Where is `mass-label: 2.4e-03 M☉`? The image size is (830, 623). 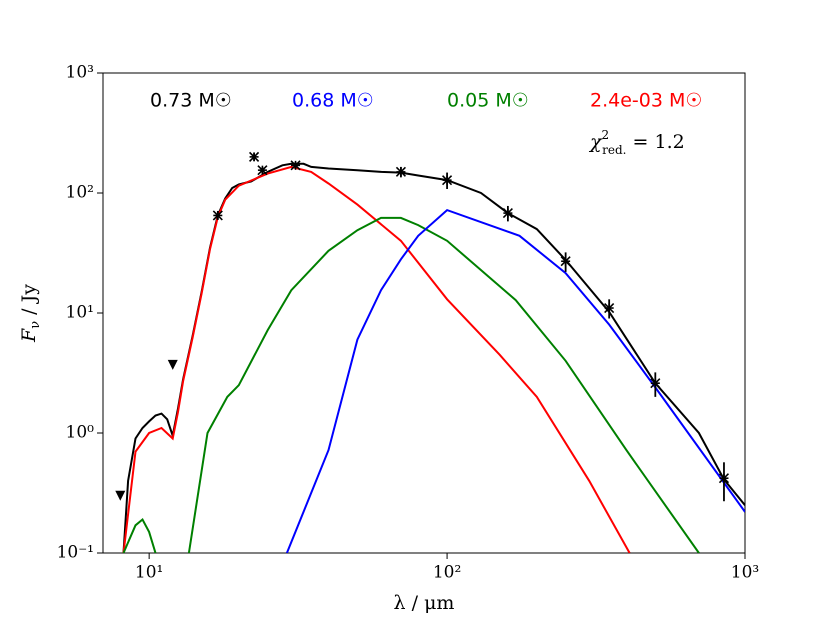
mass-label: 2.4e-03 M☉ is located at coordinates (646, 101).